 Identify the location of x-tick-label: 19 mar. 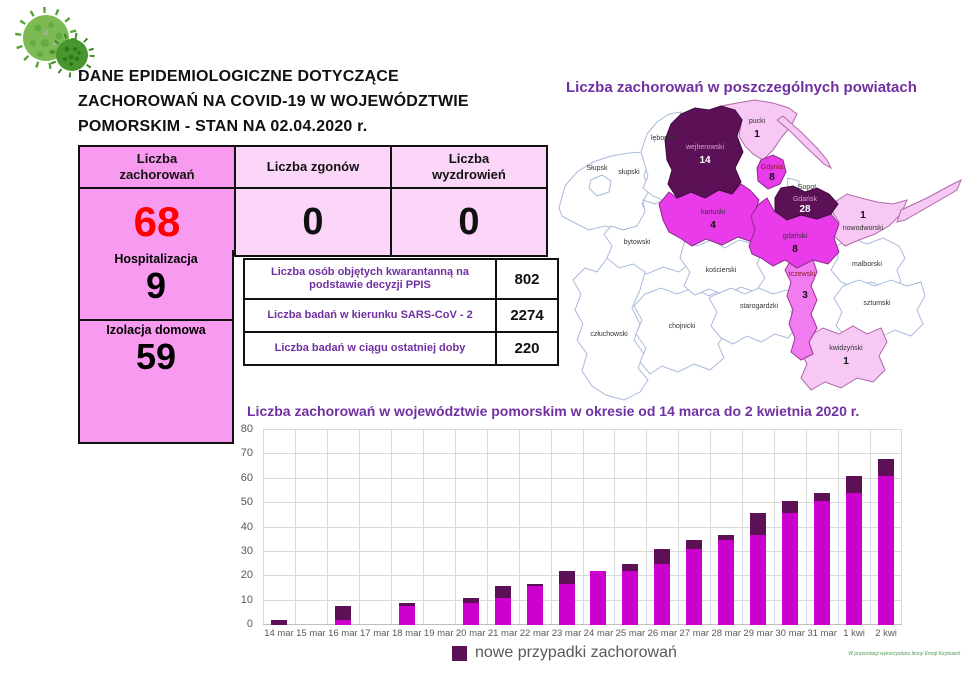
(438, 633).